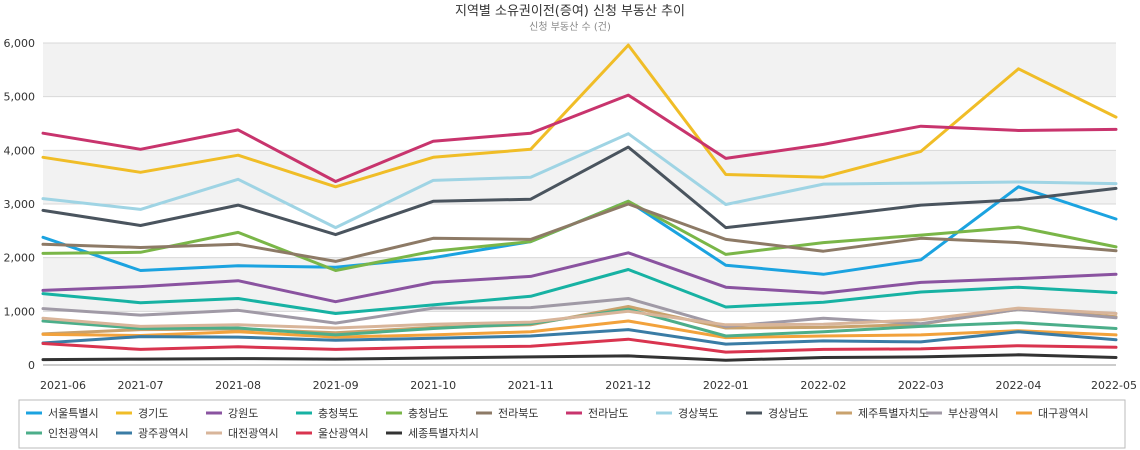 Image resolution: width=1140 pixels, height=450 pixels. What do you see at coordinates (433, 385) in the screenshot?
I see `x-tick-label: 2021-10` at bounding box center [433, 385].